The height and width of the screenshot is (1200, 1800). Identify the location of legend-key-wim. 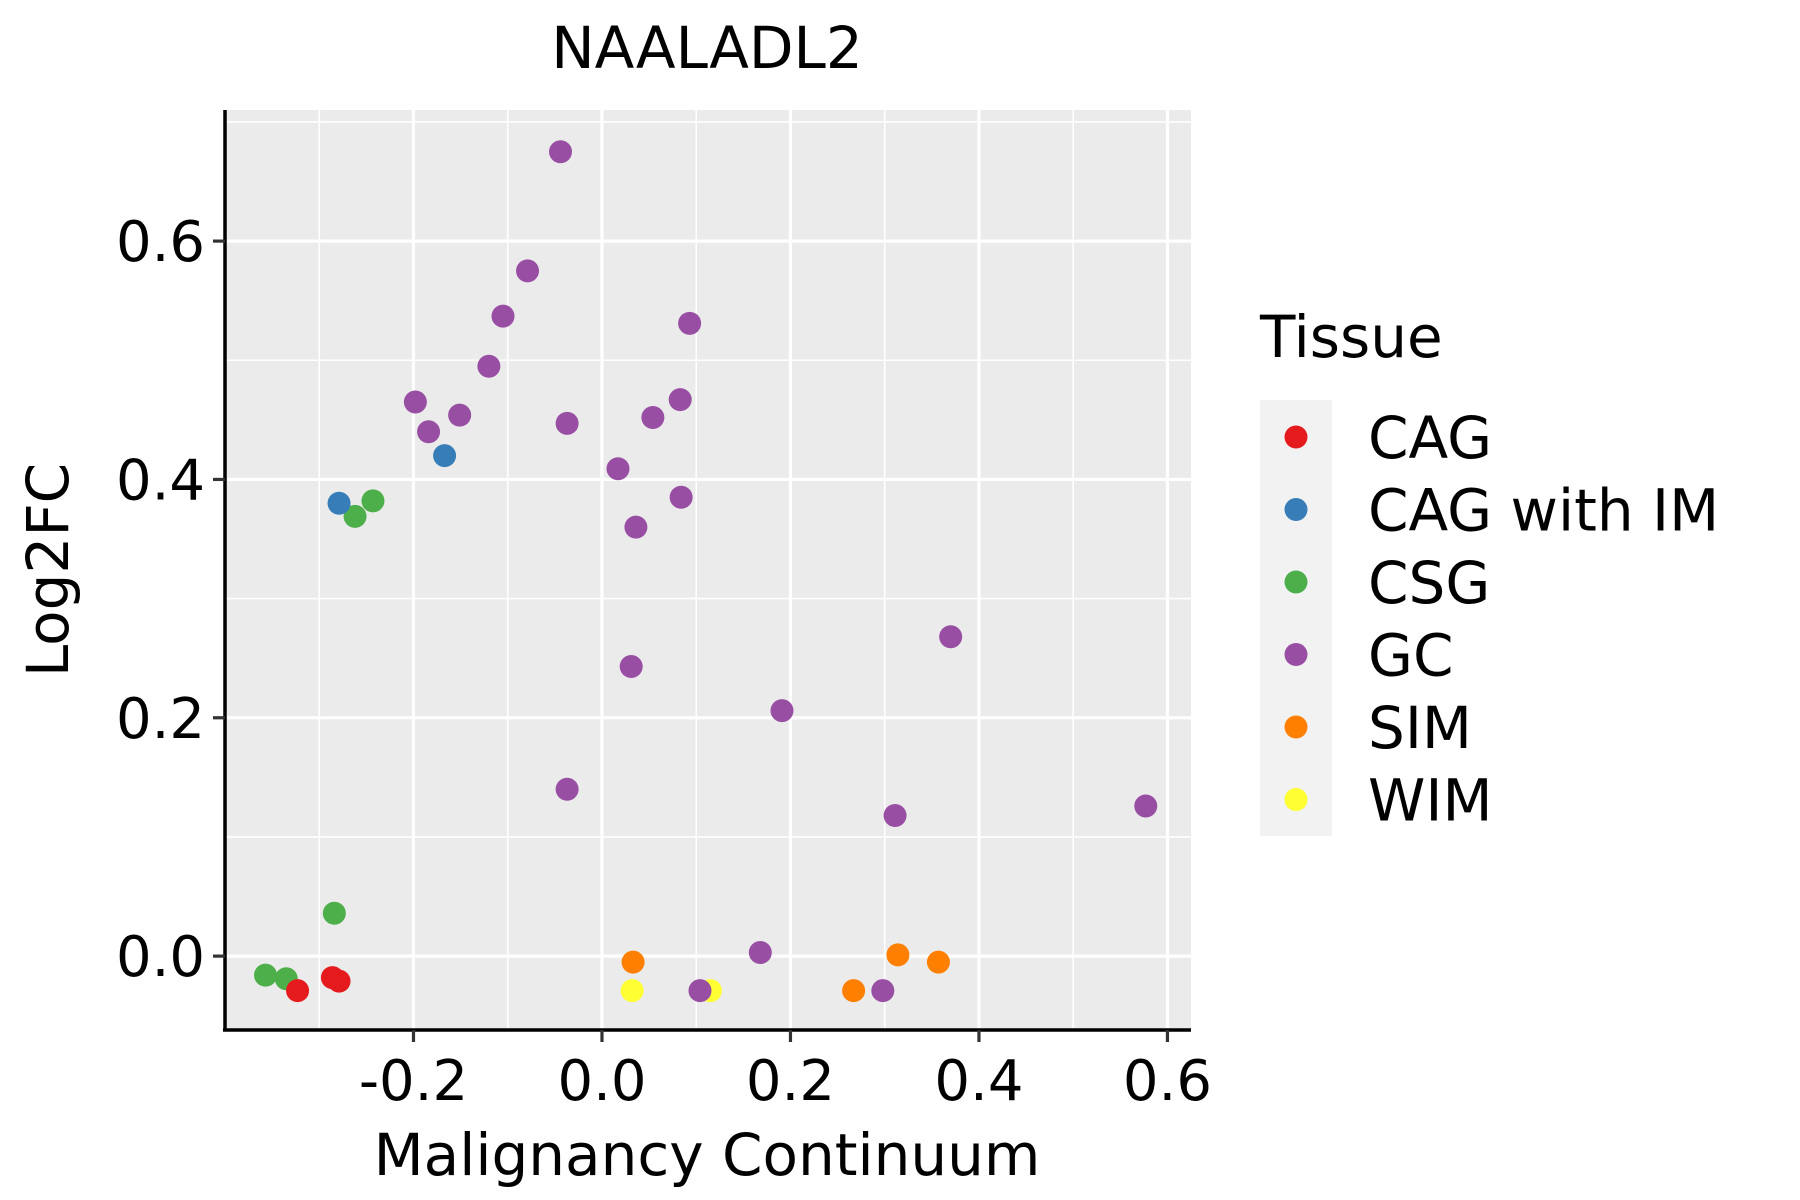
(1296, 799).